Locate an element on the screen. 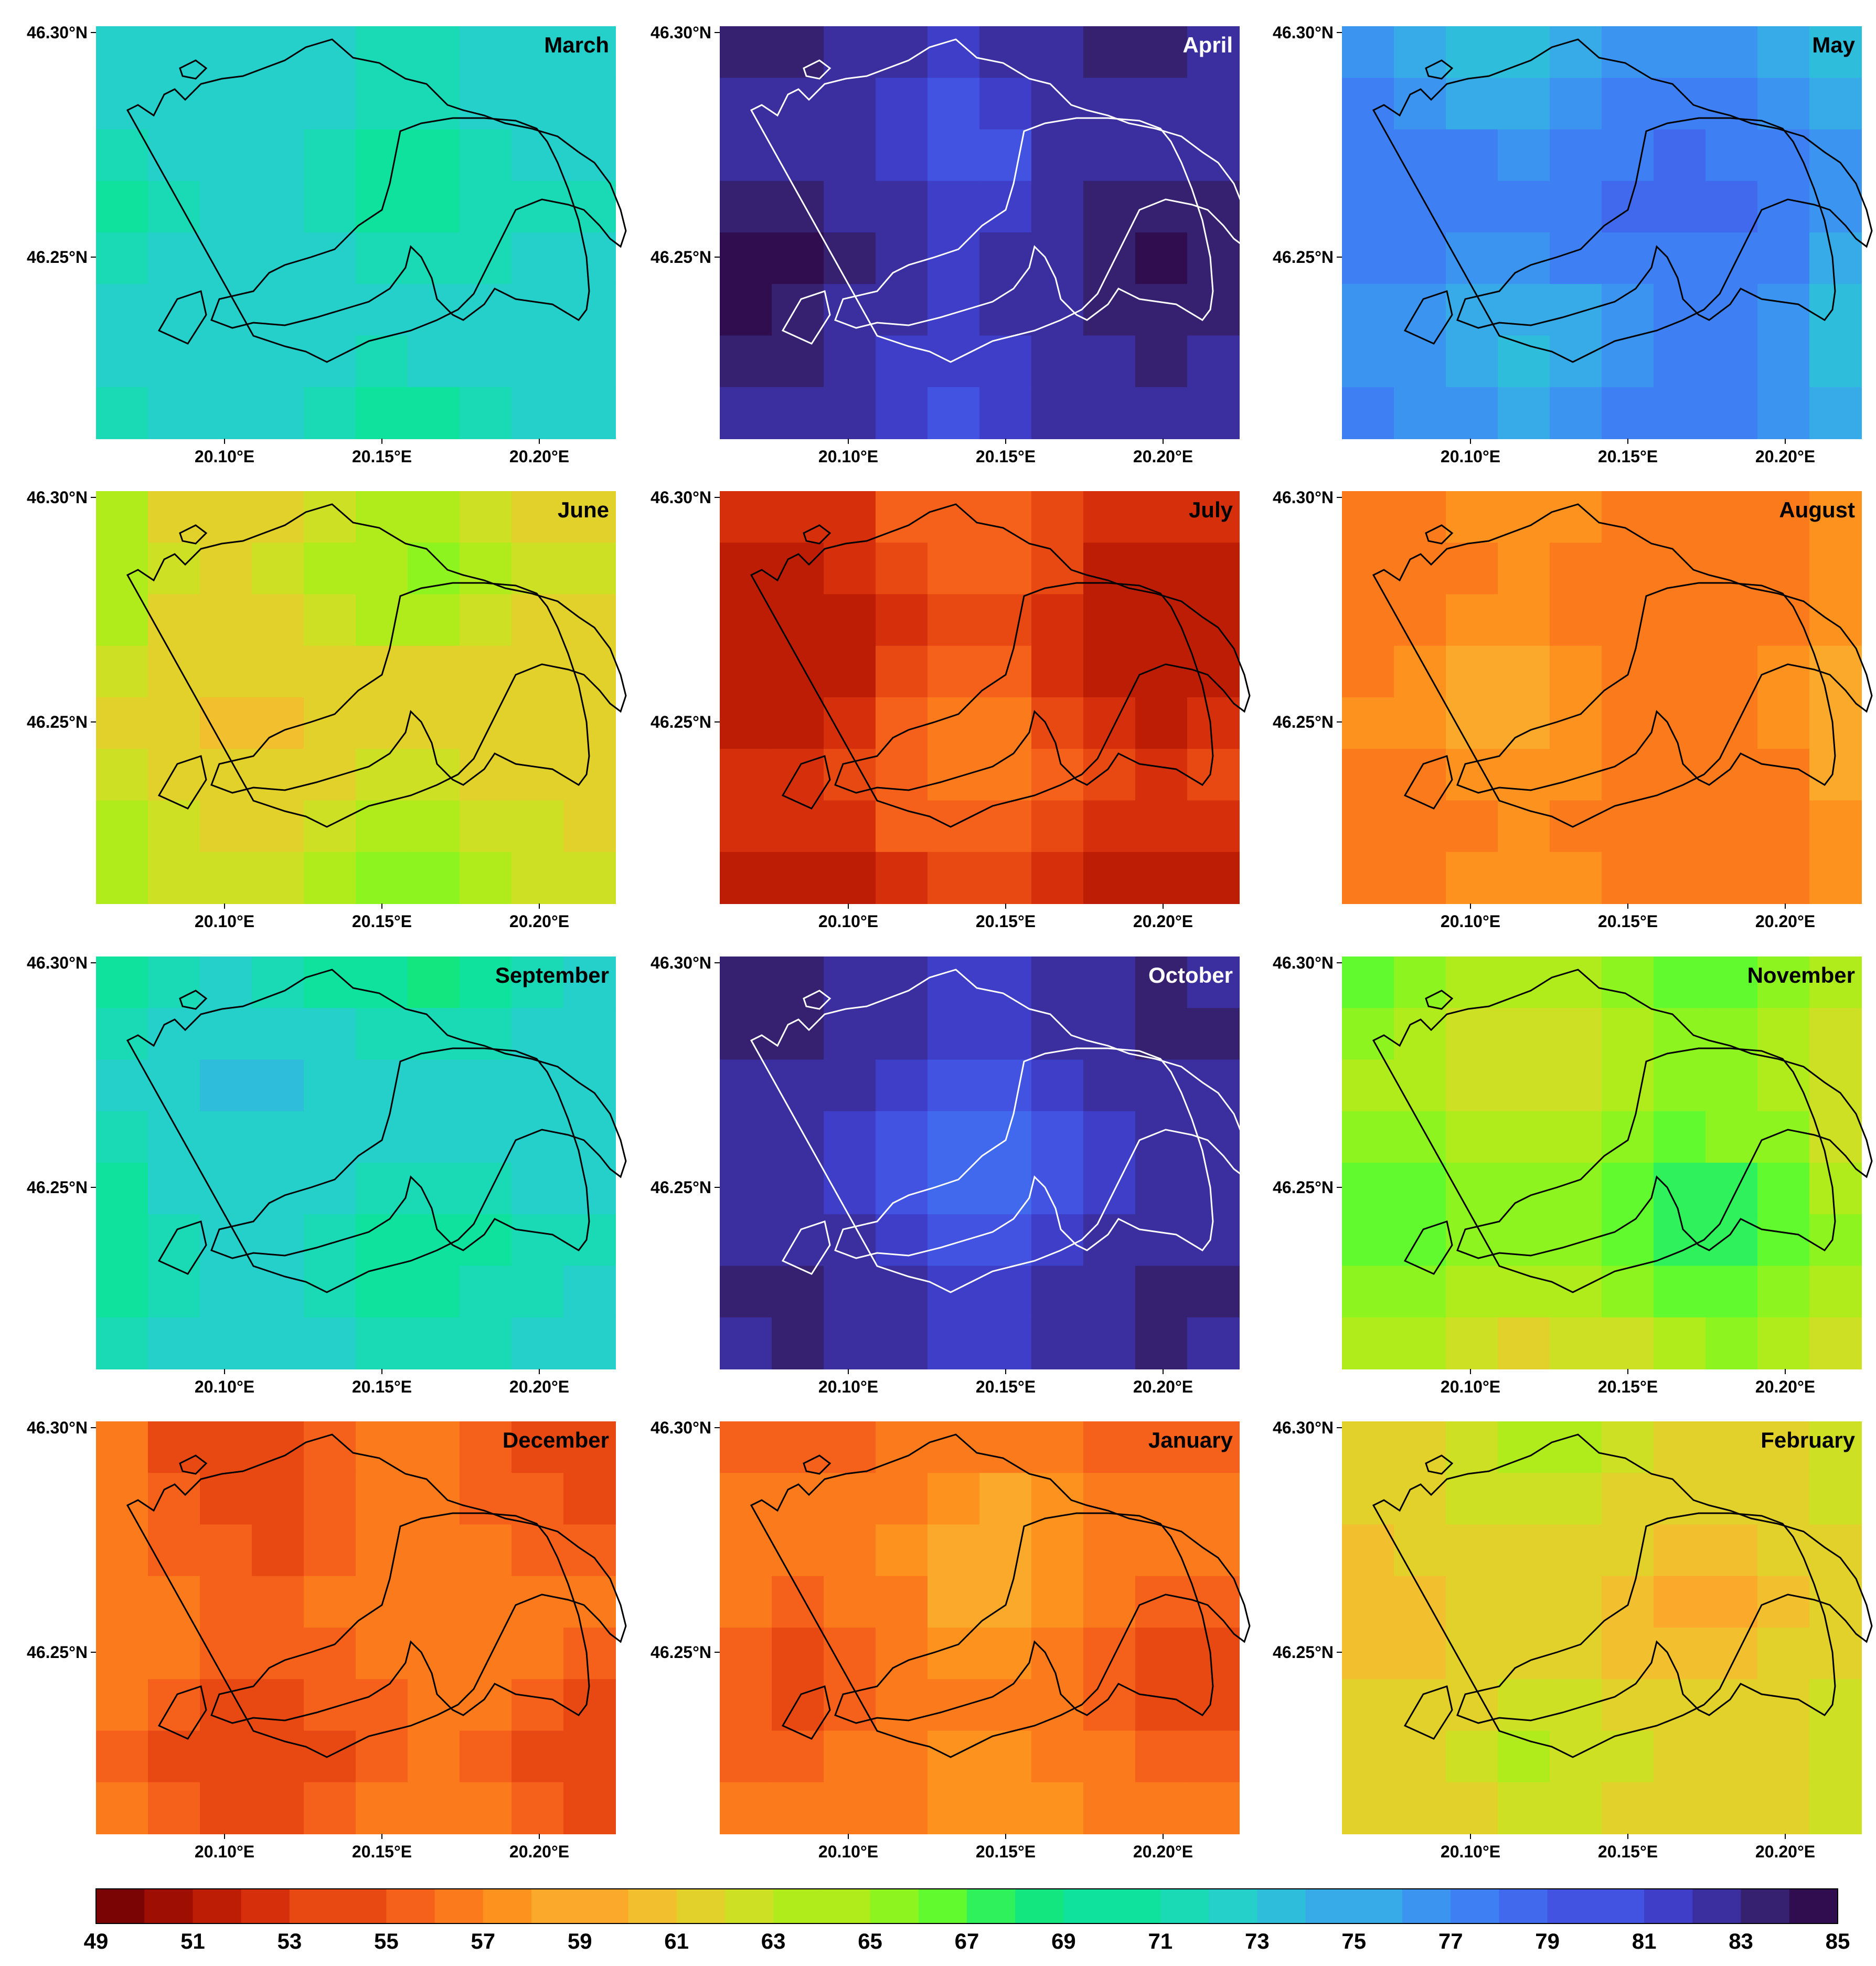 The image size is (1876, 1966). lat-tick-label: 46.25°N is located at coordinates (1304, 722).